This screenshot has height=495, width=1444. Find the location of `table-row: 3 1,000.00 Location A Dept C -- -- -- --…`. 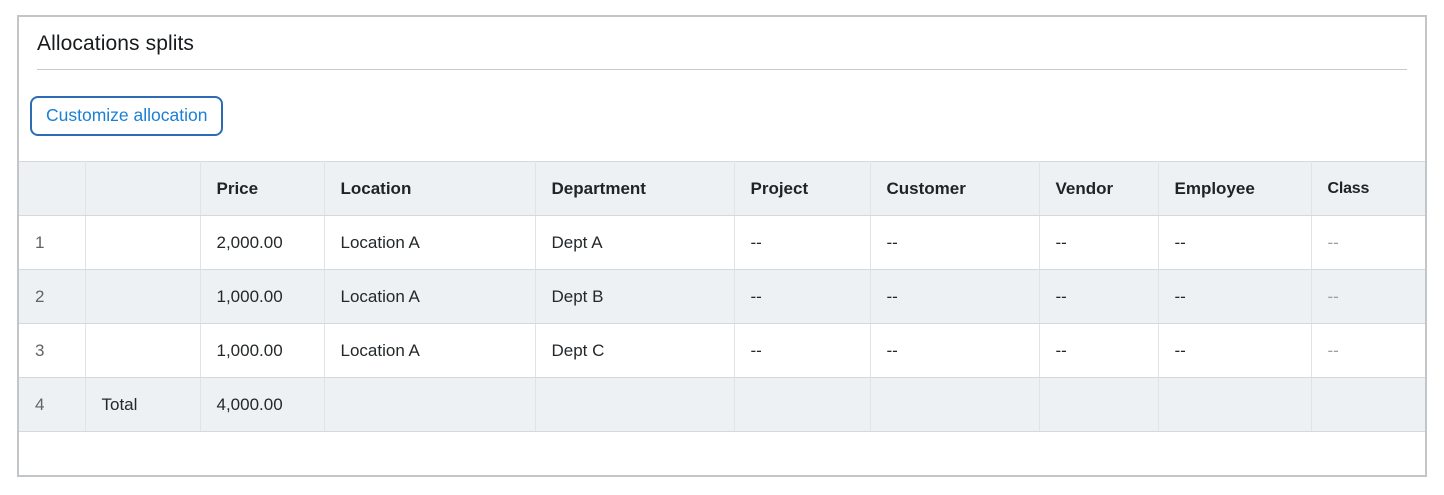

table-row: 3 1,000.00 Location A Dept C -- -- -- --… is located at coordinates (722, 350).